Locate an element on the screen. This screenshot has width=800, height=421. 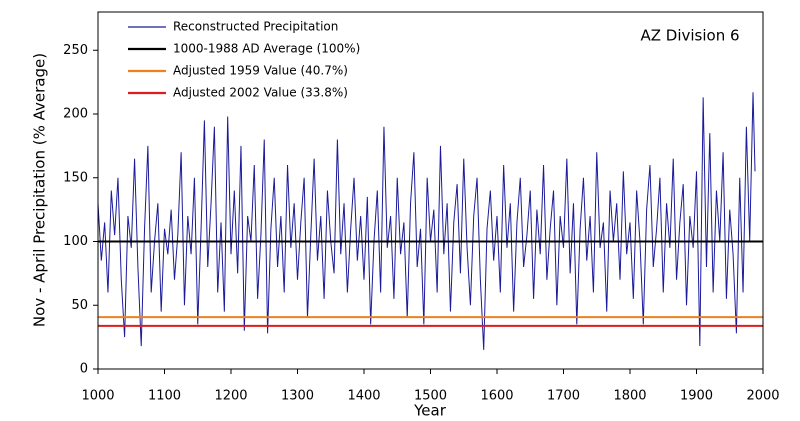
x-tick-label: 1200 is located at coordinates (230, 396).